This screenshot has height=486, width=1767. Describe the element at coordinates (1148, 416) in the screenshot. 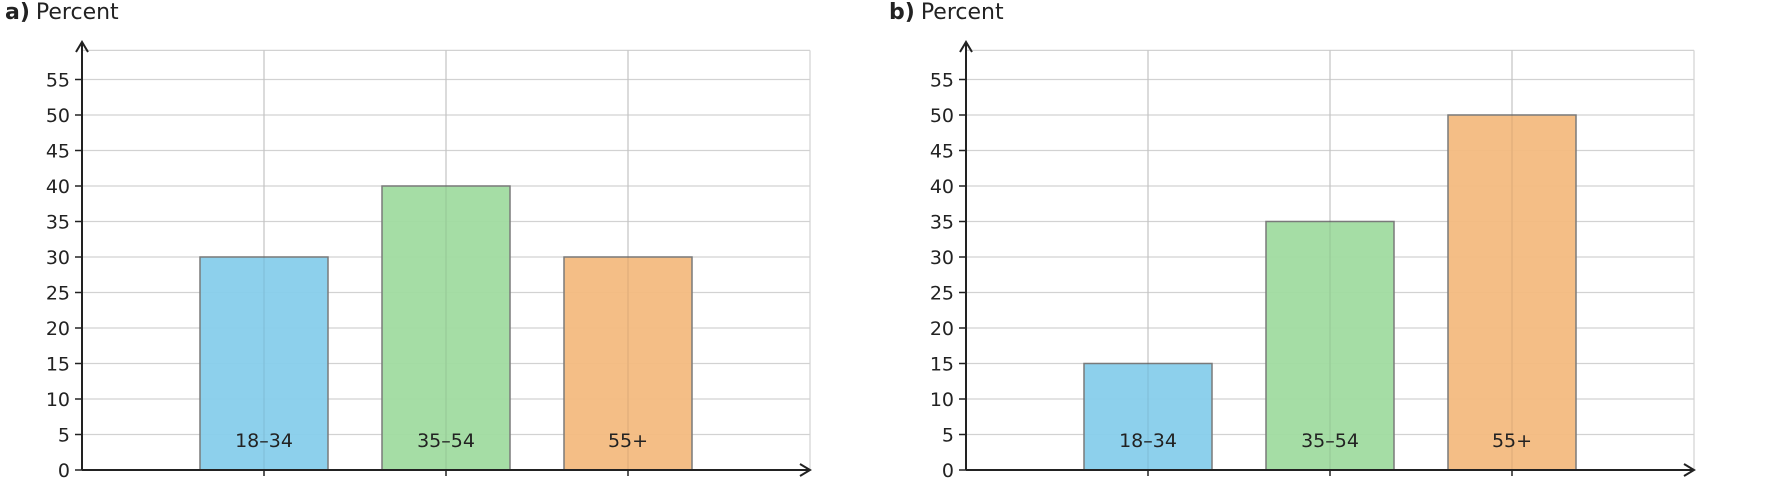

I see `bar-18–34` at that location.